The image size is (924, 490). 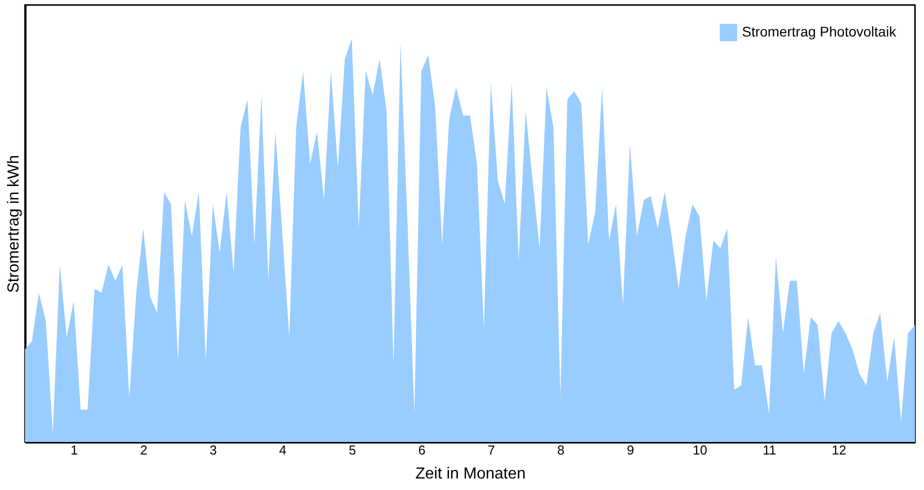 I want to click on x-tick-label: 7, so click(x=491, y=450).